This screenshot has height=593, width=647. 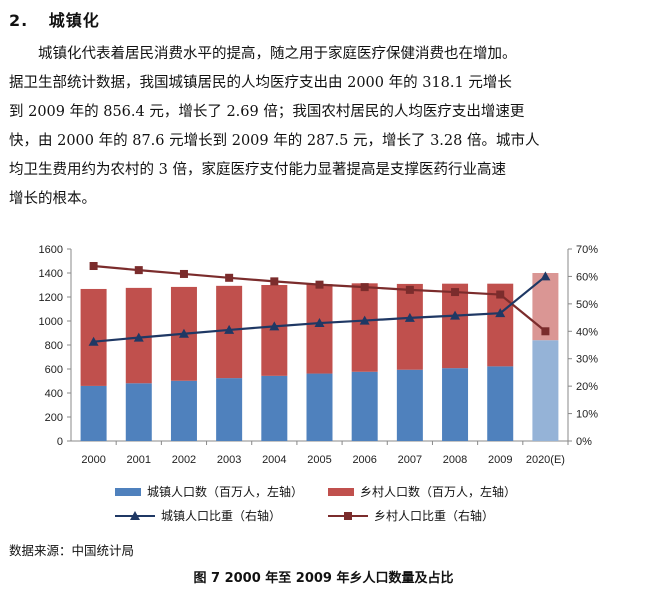 I want to click on bar-urban-2001, so click(x=138, y=412).